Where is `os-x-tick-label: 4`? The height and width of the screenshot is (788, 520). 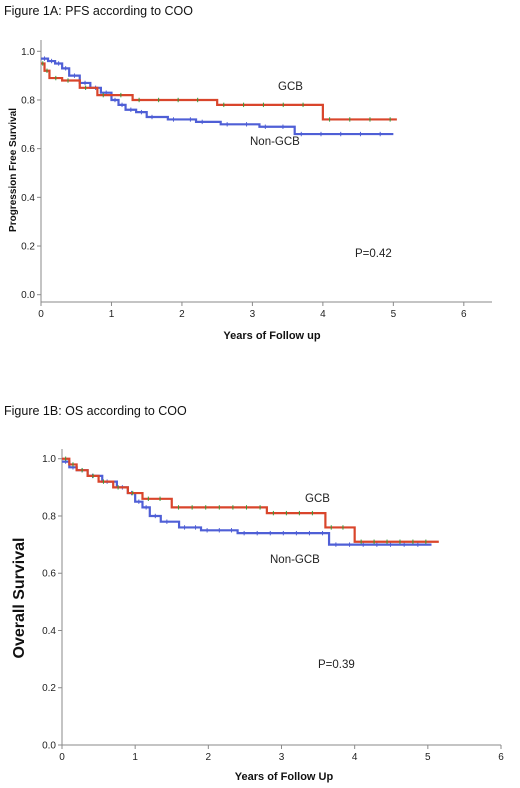 os-x-tick-label: 4 is located at coordinates (355, 757).